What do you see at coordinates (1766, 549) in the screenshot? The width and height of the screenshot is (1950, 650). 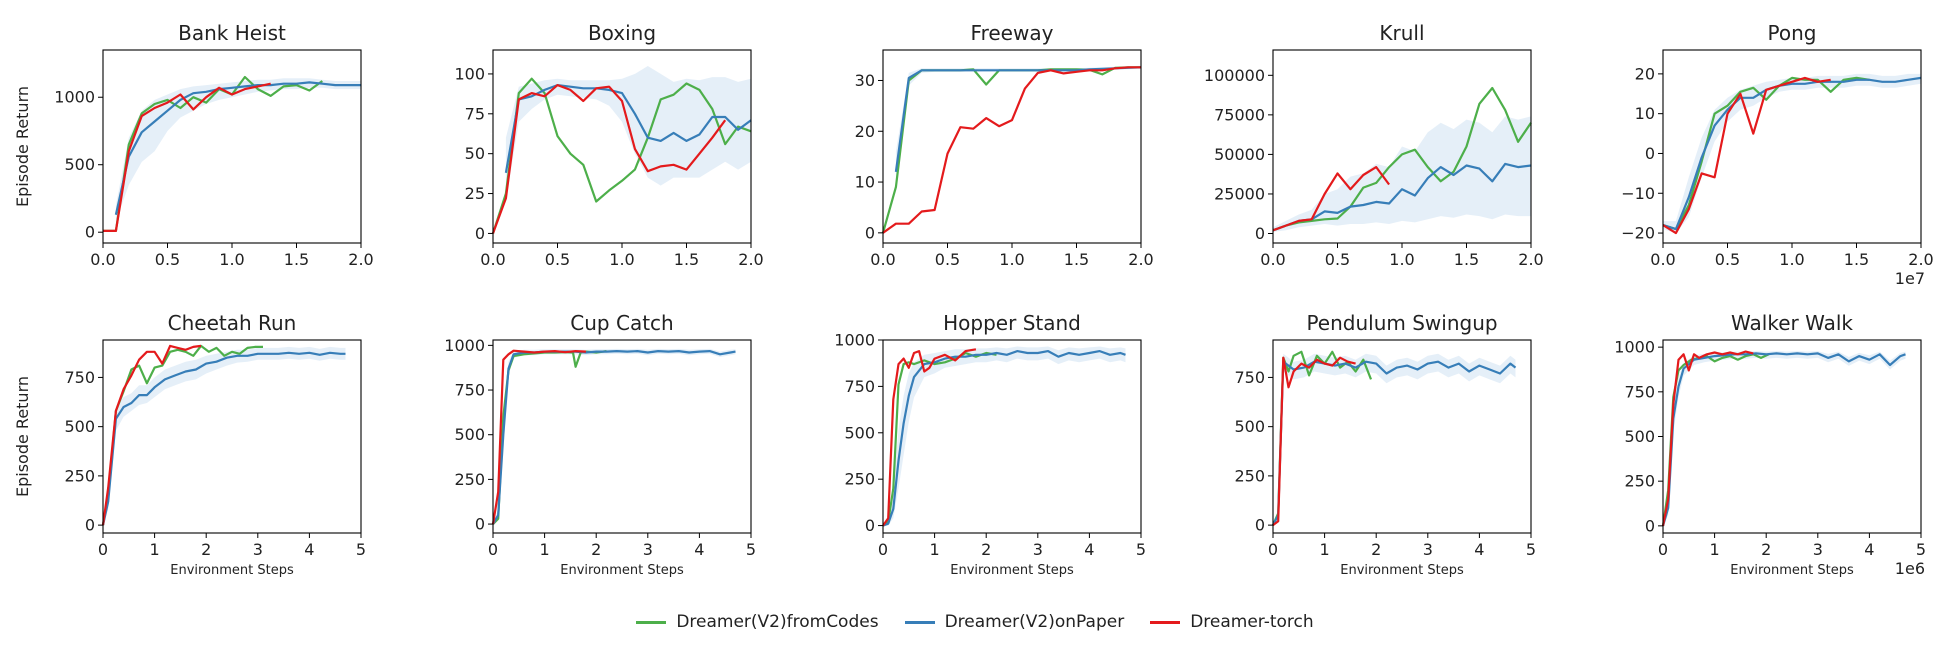 I see `xtick-label-walker-walk: 2` at bounding box center [1766, 549].